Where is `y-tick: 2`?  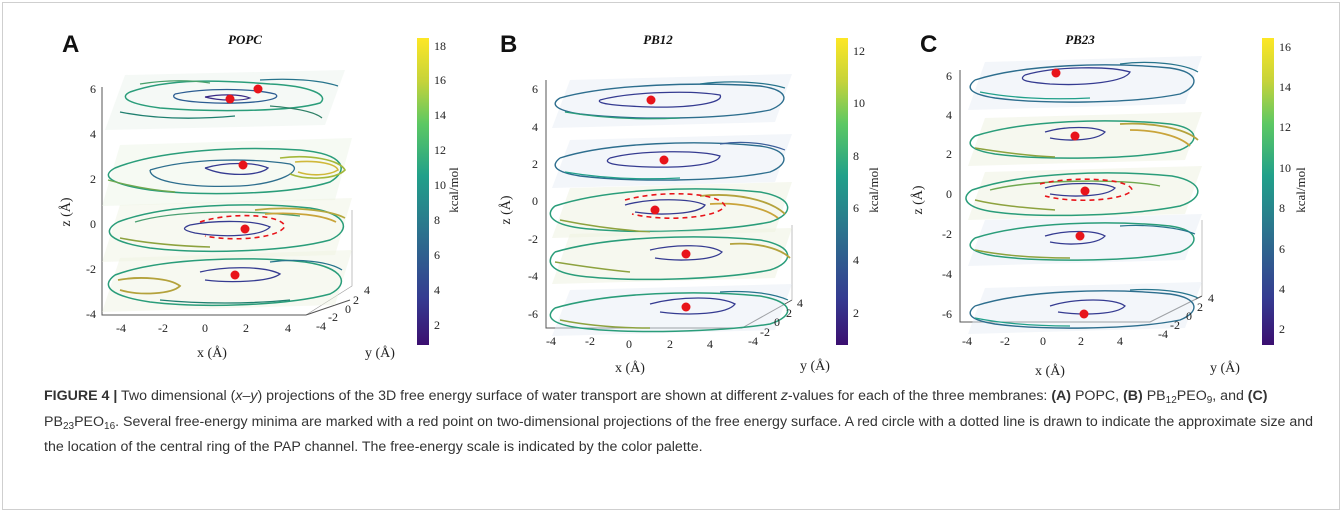
y-tick: 2 is located at coordinates (1200, 307).